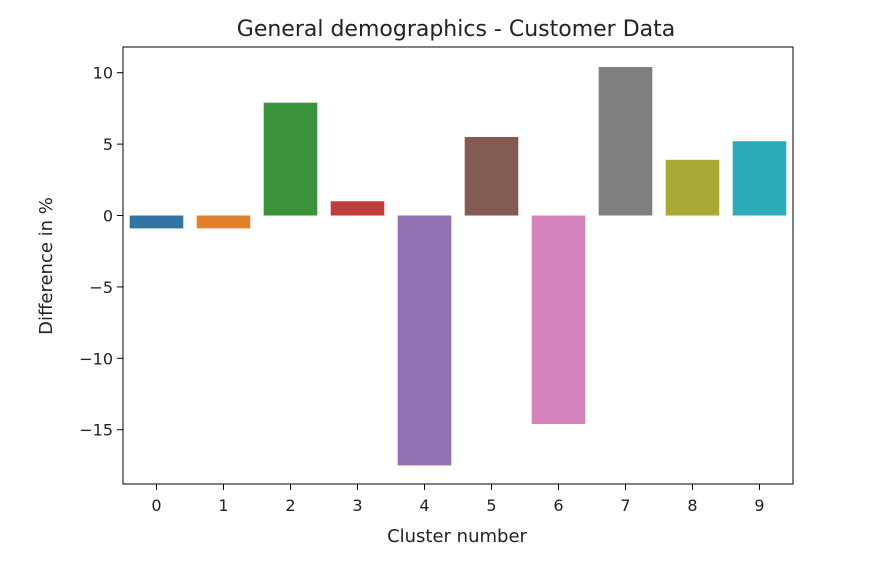  Describe the element at coordinates (101, 252) in the screenshot. I see `y-axis: 10 5 0 −5 −10 −15` at that location.